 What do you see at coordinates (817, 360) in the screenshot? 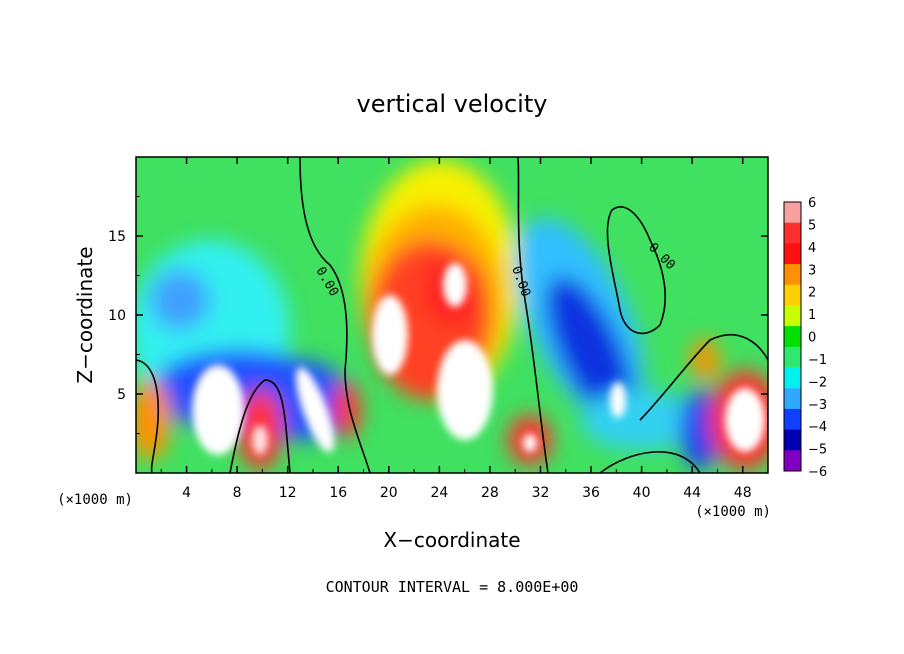
I see `colorbar-label: −1` at bounding box center [817, 360].